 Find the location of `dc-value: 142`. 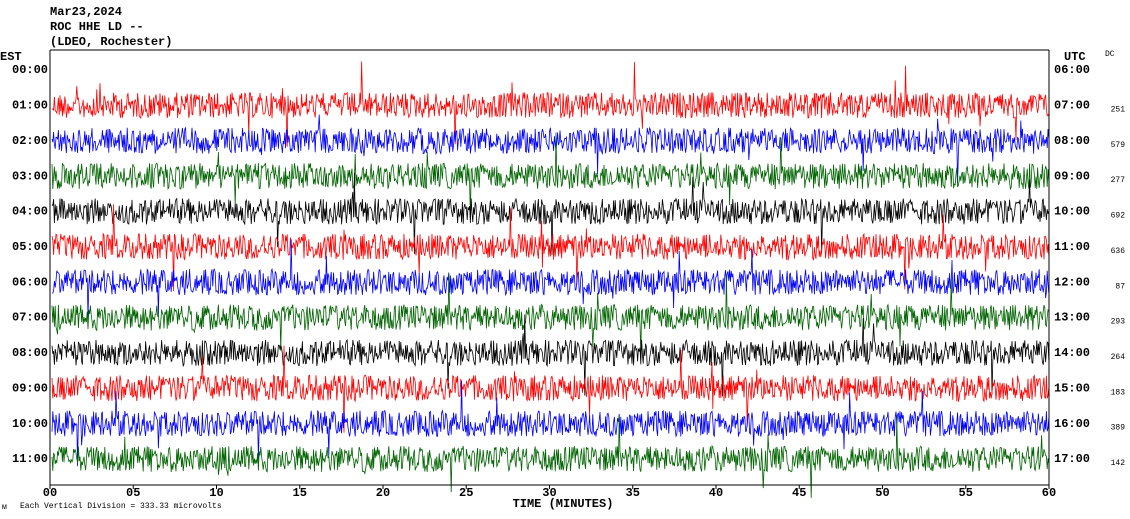

dc-value: 142 is located at coordinates (1118, 463).